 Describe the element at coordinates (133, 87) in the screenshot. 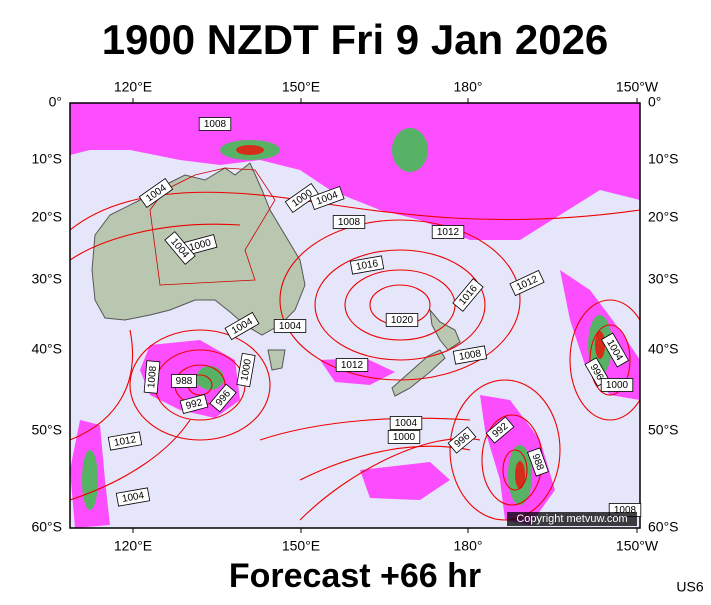

I see `top-lon-label: 120°E` at that location.